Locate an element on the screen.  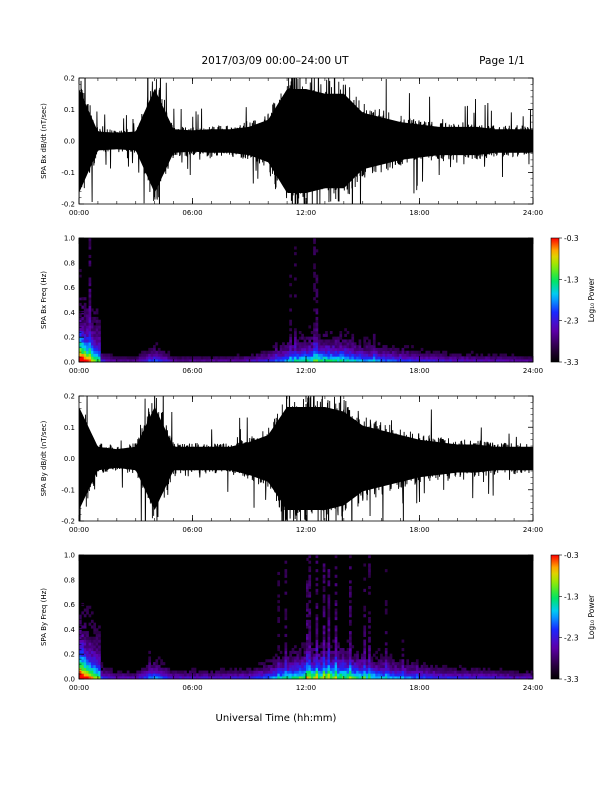
y-tick-label: 0.8 is located at coordinates (69, 263).